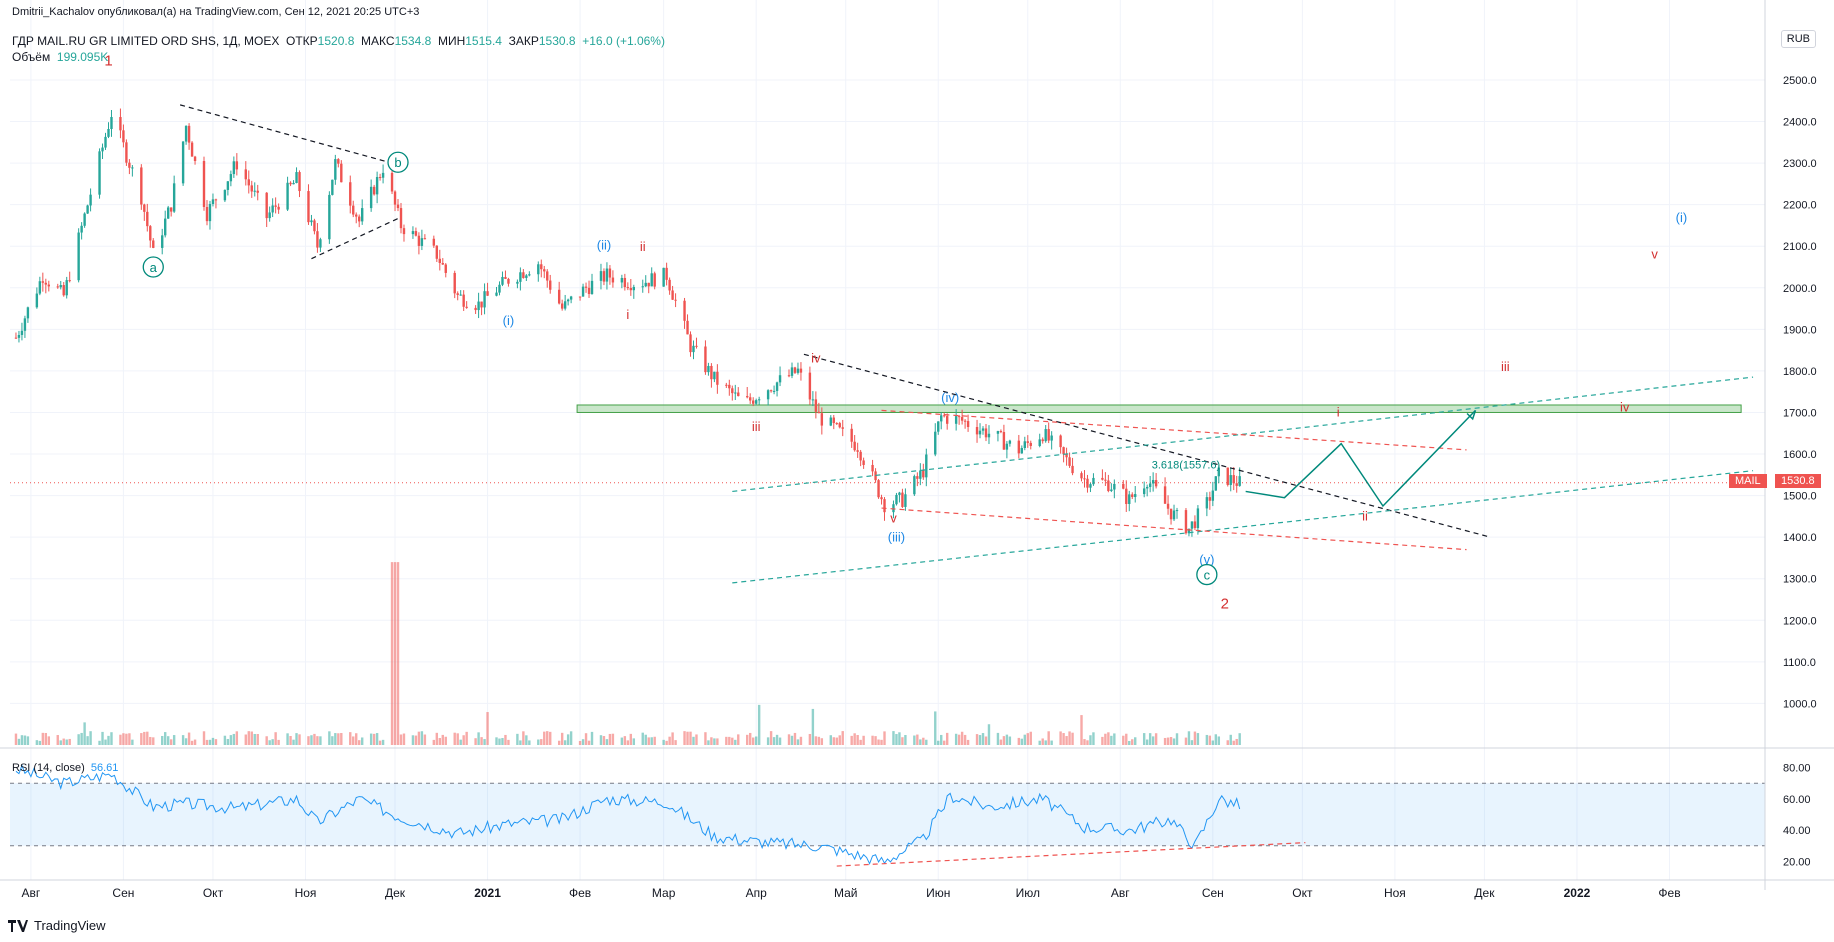 This screenshot has width=1834, height=942. Describe the element at coordinates (302, 41) in the screenshot. I see `open-label: ОТКР` at that location.